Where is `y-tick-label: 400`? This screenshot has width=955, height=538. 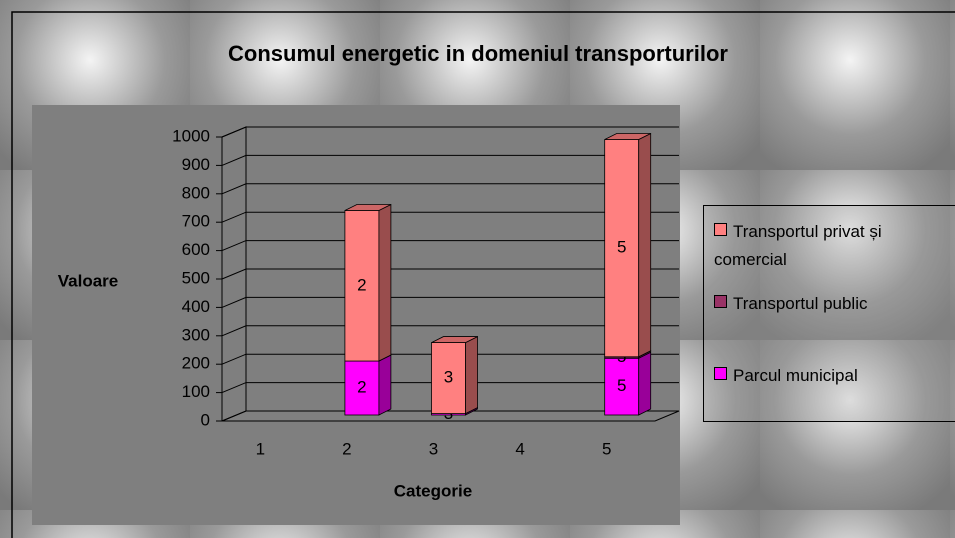 y-tick-label: 400 is located at coordinates (196, 306).